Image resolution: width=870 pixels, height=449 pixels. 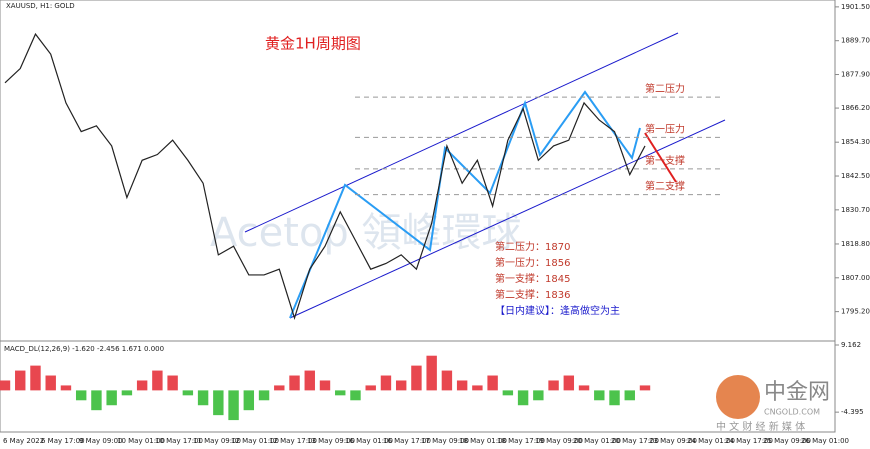 I want to click on x-tick-label: 26 May 01:00, so click(x=825, y=441).